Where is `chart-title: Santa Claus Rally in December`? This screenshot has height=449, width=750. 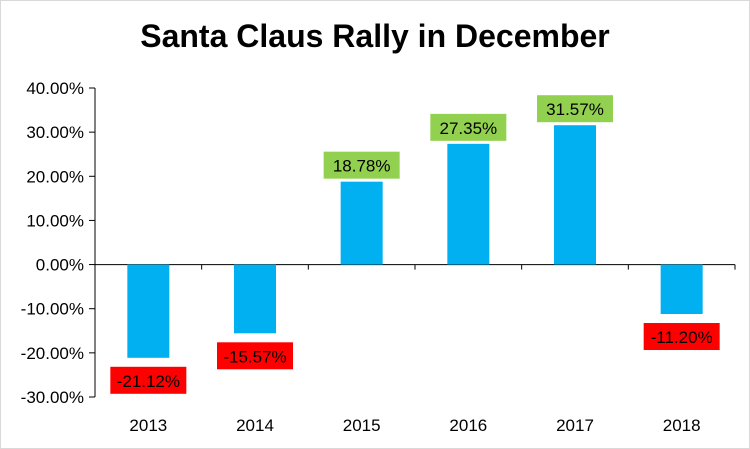 chart-title: Santa Claus Rally in December is located at coordinates (375, 36).